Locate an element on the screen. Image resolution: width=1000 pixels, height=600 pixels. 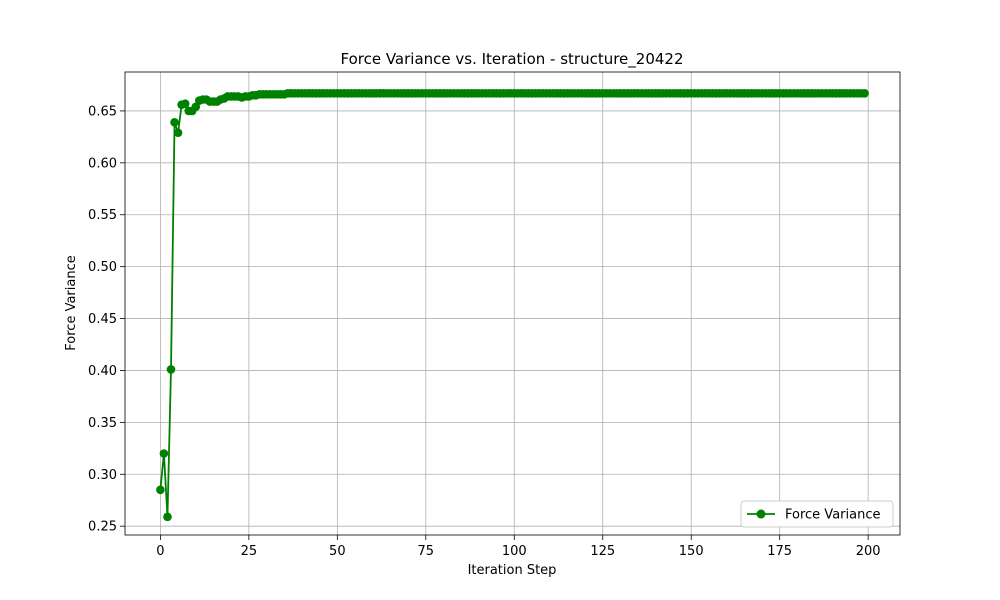
x-tick-label: 75 is located at coordinates (426, 551).